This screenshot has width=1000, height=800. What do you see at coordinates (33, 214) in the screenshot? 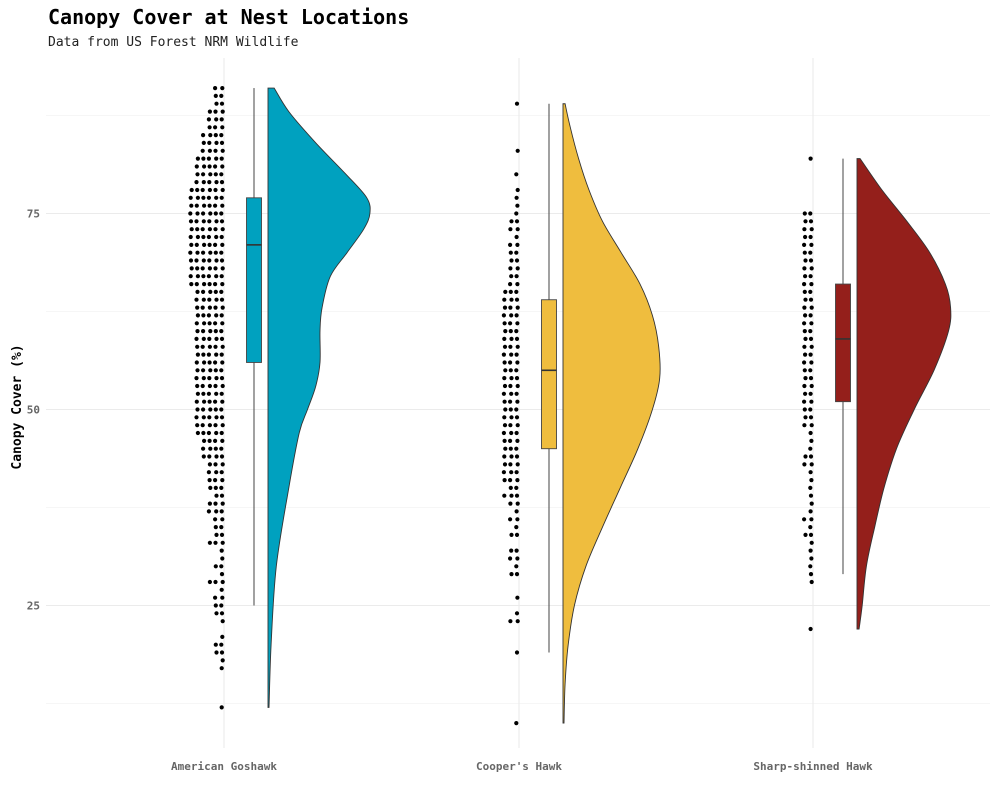
I see `y-tick-label: 75` at bounding box center [33, 214].